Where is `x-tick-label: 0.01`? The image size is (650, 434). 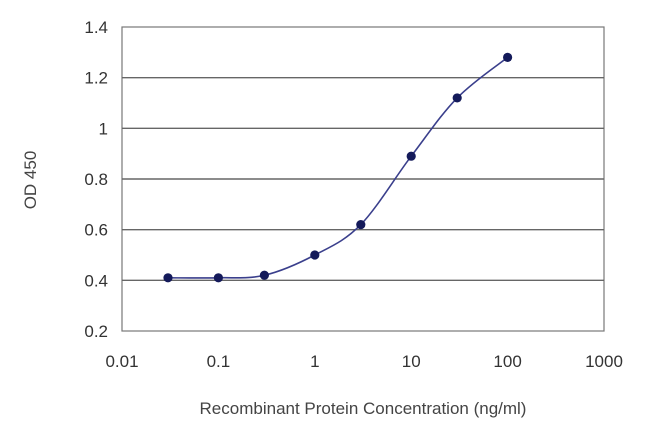
x-tick-label: 0.01 is located at coordinates (121, 361).